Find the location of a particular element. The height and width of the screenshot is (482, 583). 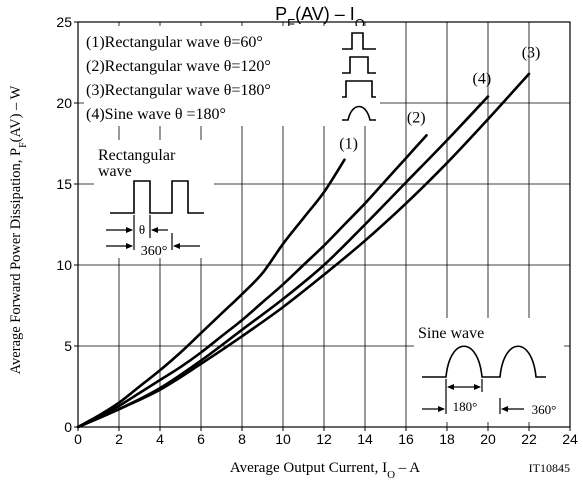

x-tick-label: 2 is located at coordinates (119, 439).